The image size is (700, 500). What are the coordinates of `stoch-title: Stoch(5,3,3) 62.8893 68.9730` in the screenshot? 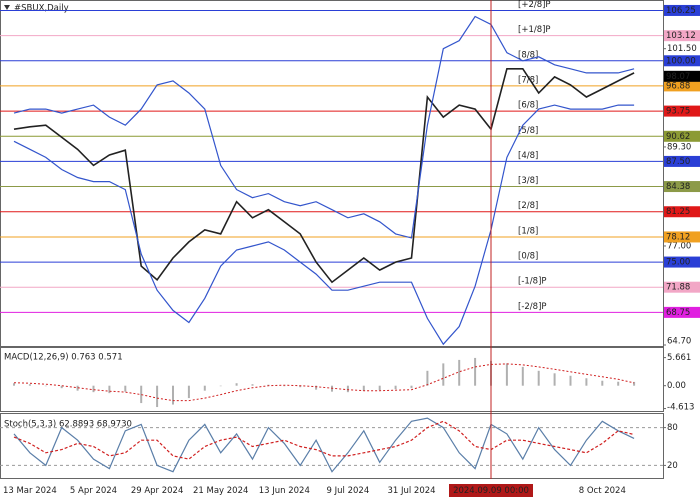 It's located at (68, 425).